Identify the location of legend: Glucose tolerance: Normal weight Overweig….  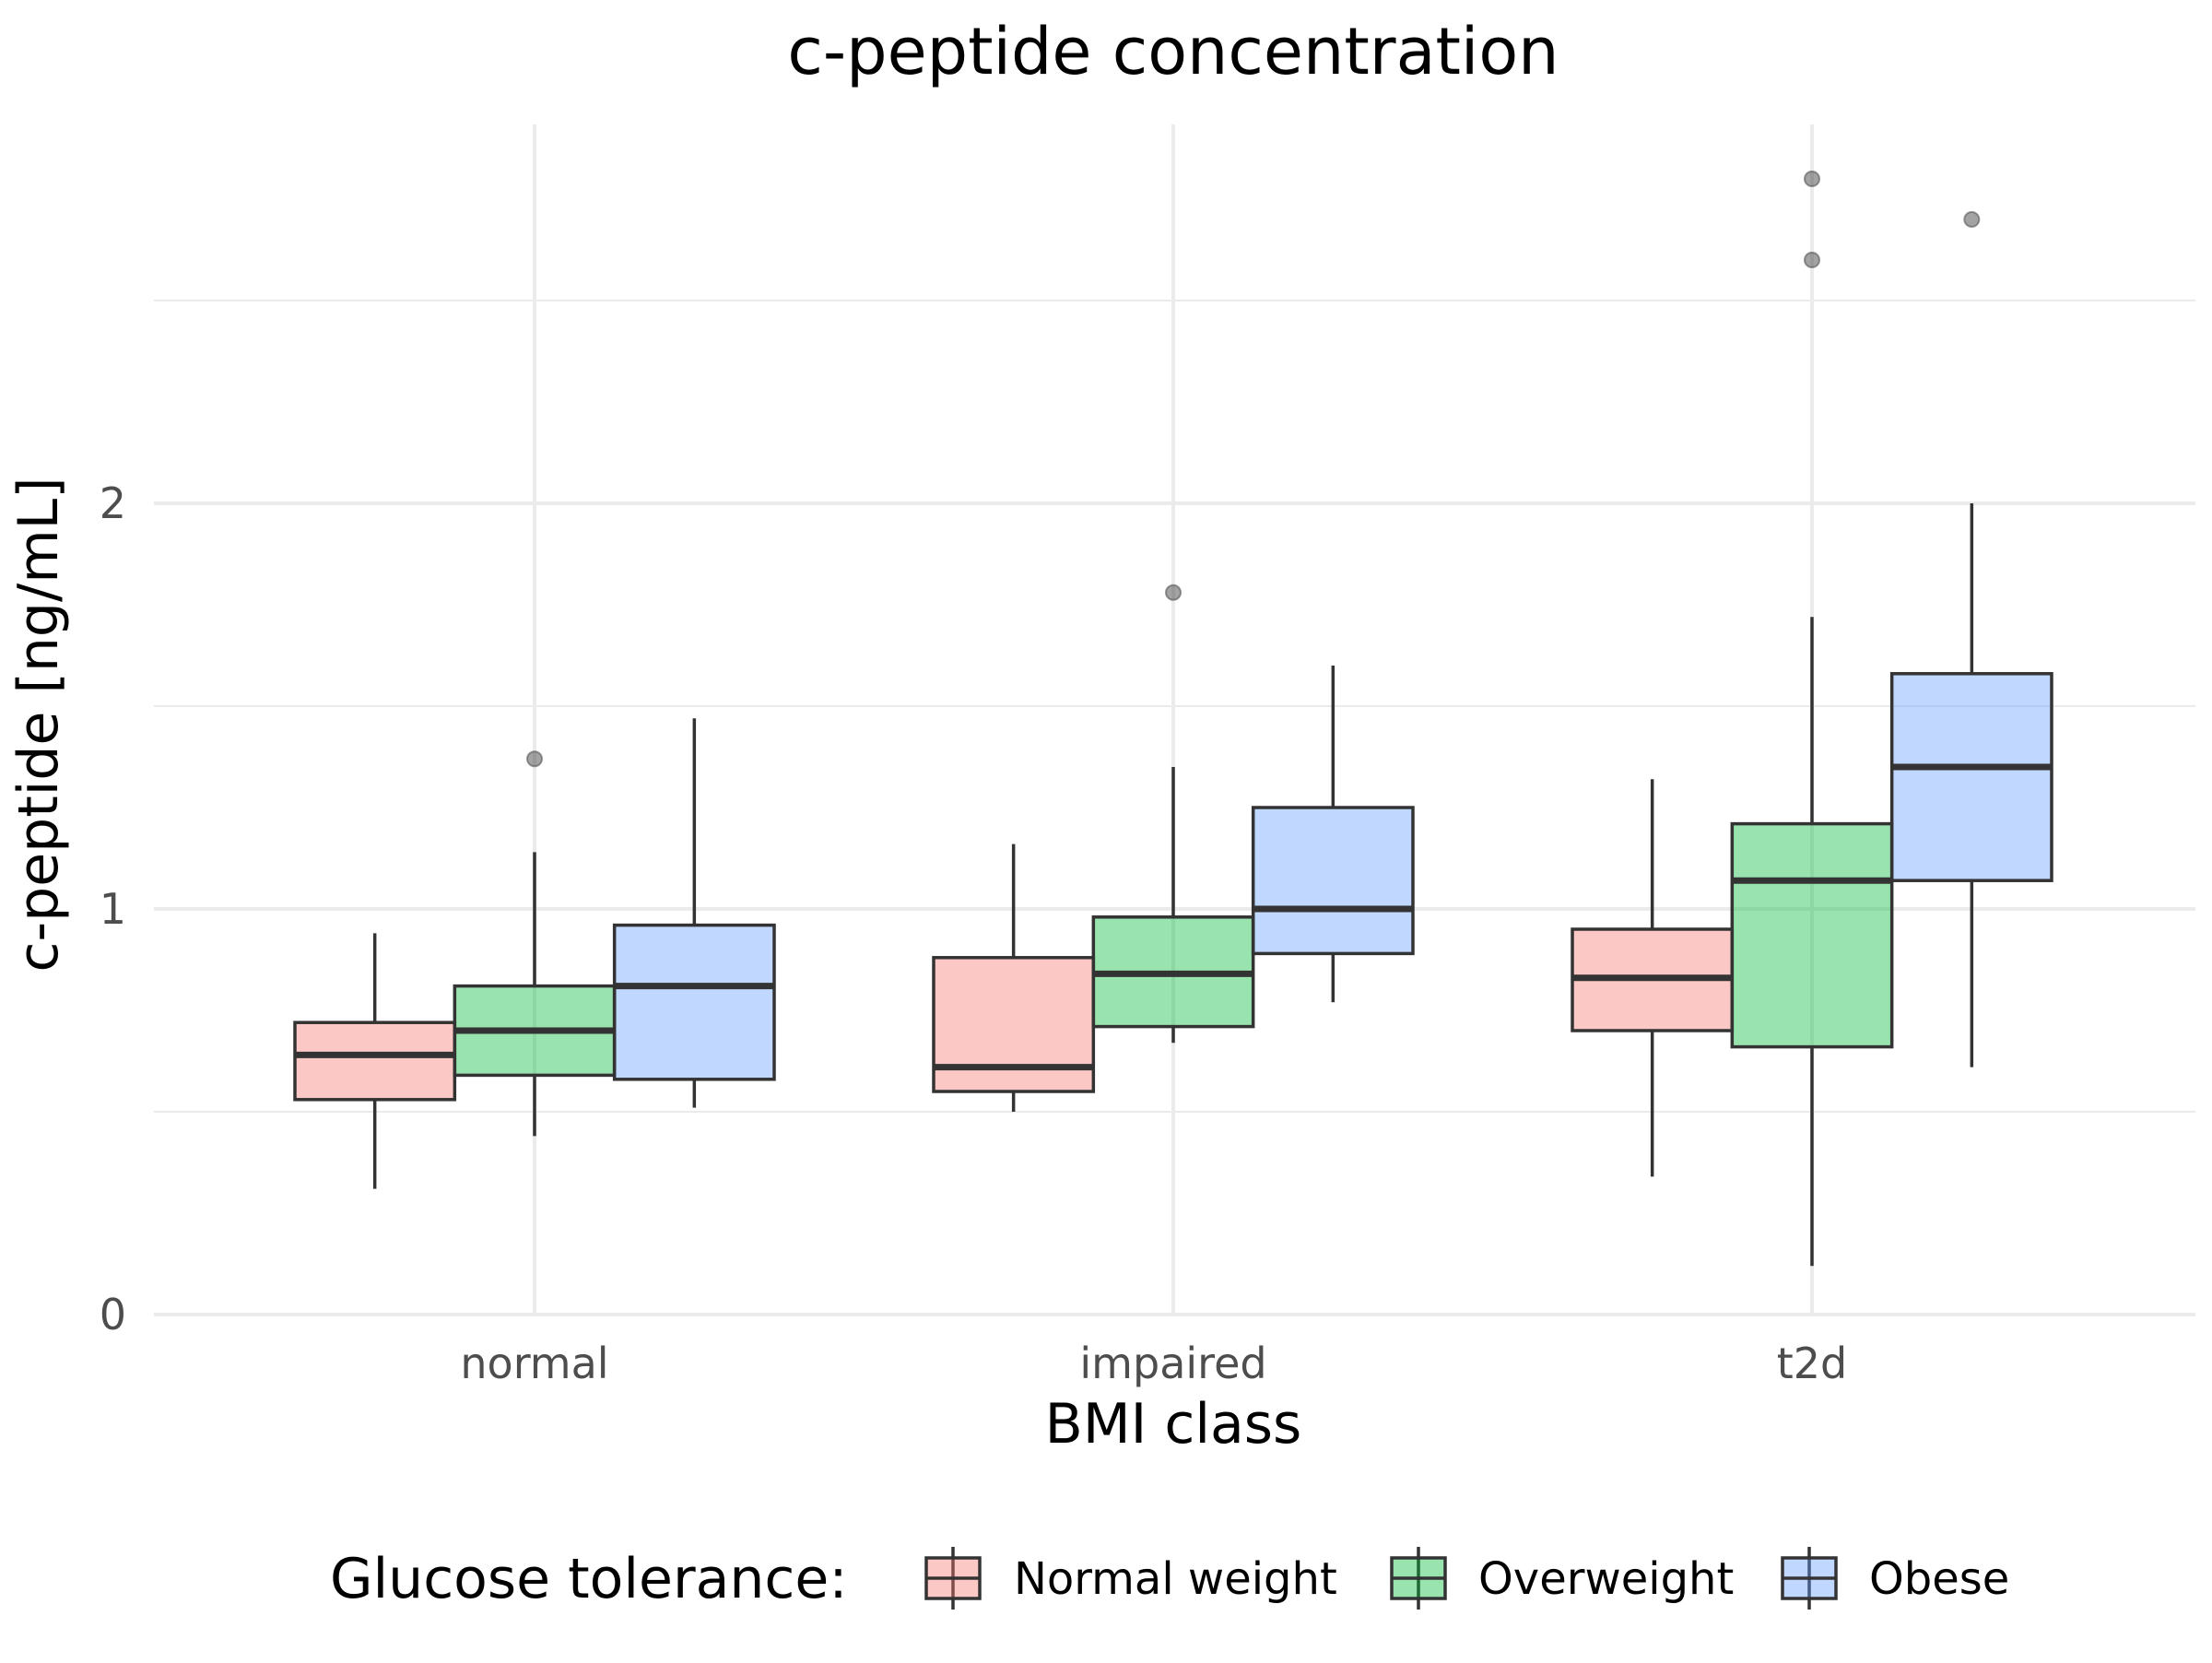
(1169, 1579).